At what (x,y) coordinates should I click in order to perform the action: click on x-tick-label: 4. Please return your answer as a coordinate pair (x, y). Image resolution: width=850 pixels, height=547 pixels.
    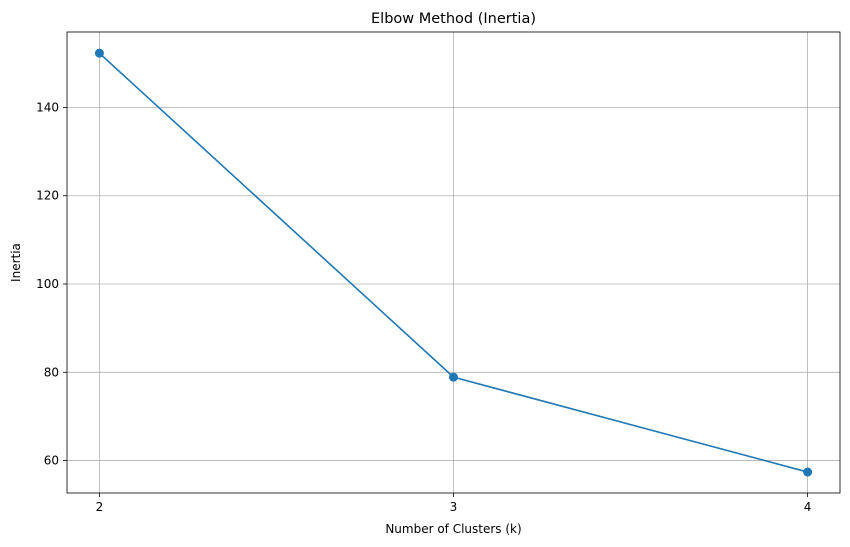
    Looking at the image, I should click on (808, 507).